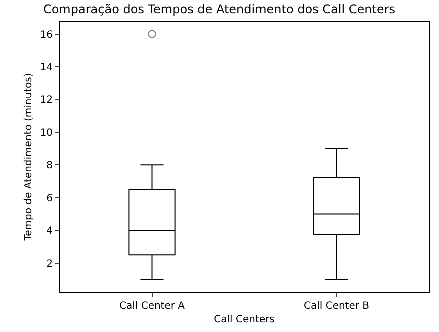 The image size is (439, 332). I want to click on chart-title: Comparação dos Tempos de Atendimento dos Call Centers, so click(219, 9).